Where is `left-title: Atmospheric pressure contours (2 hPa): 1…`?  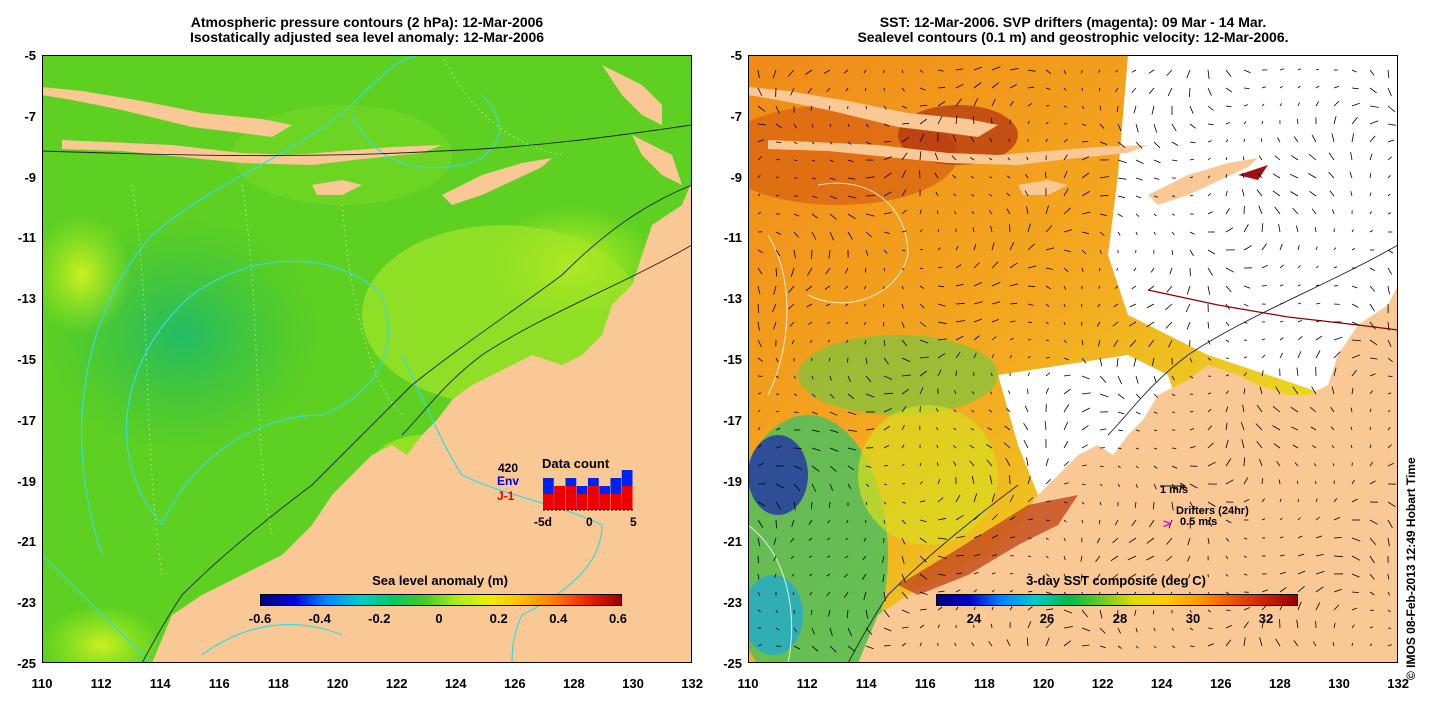 left-title: Atmospheric pressure contours (2 hPa): 1… is located at coordinates (367, 30).